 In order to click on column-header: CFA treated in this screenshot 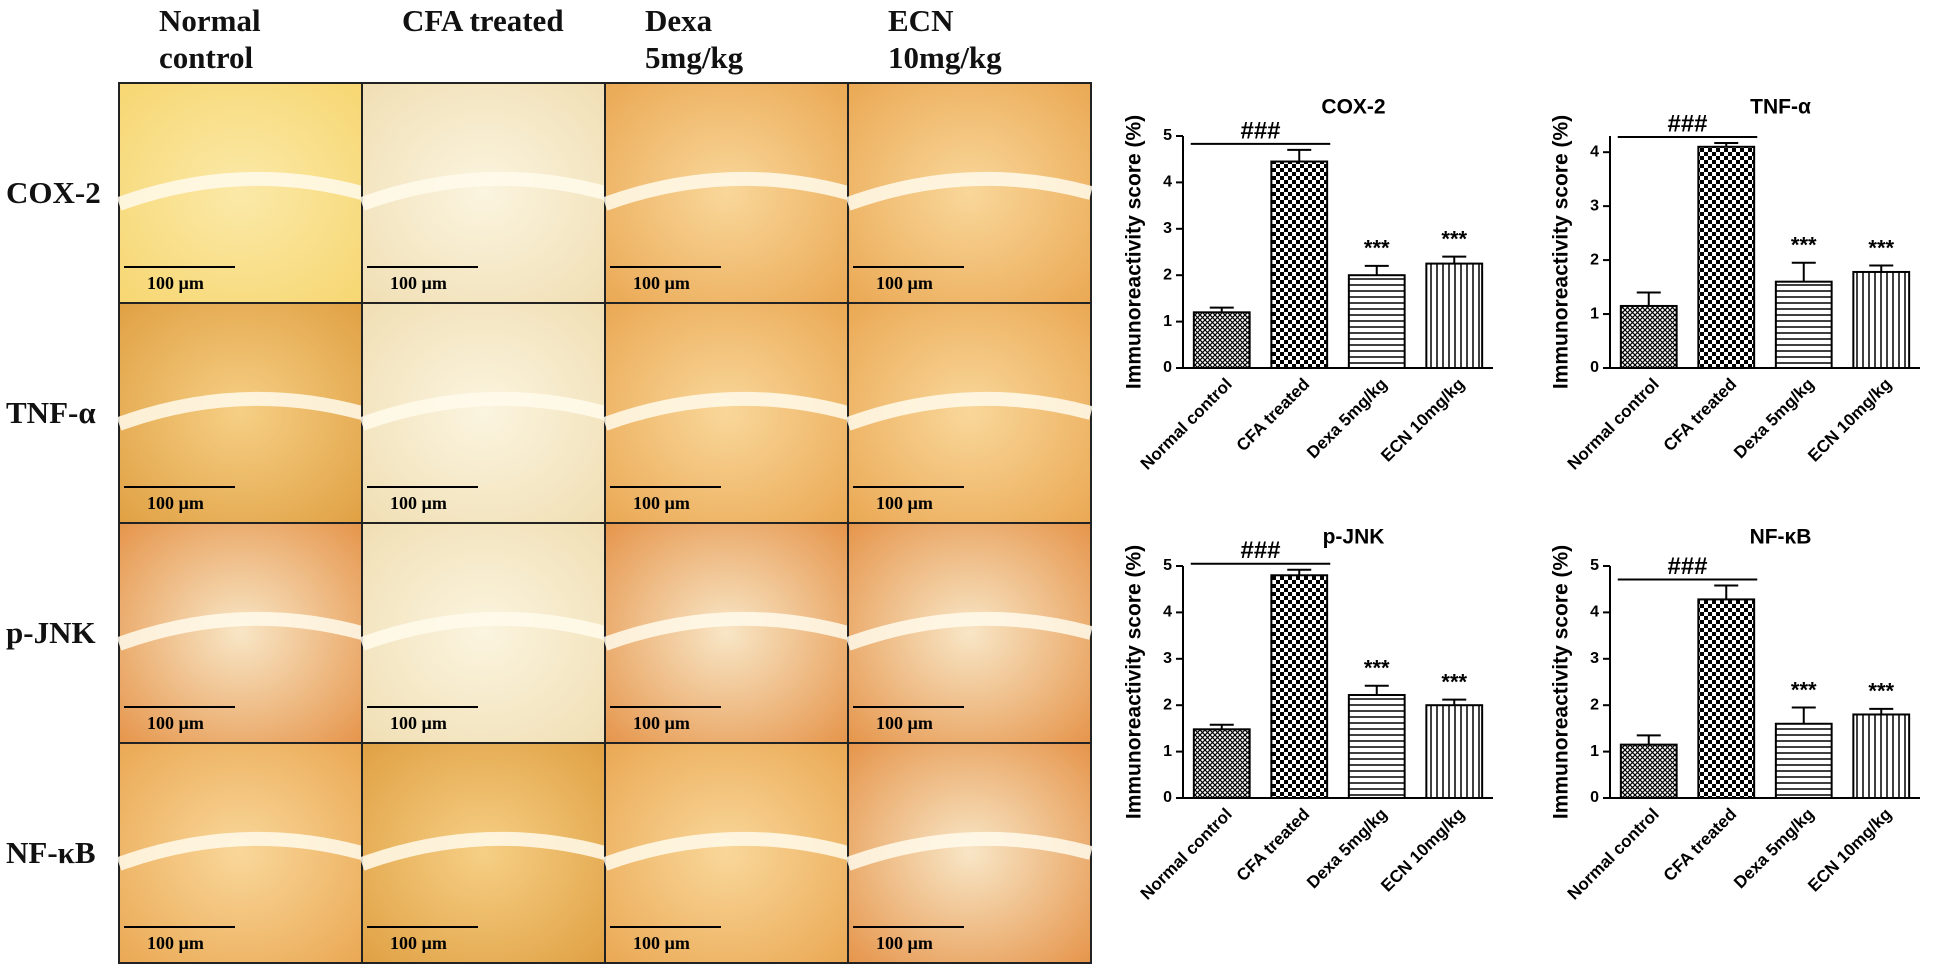, I will do `click(483, 20)`.